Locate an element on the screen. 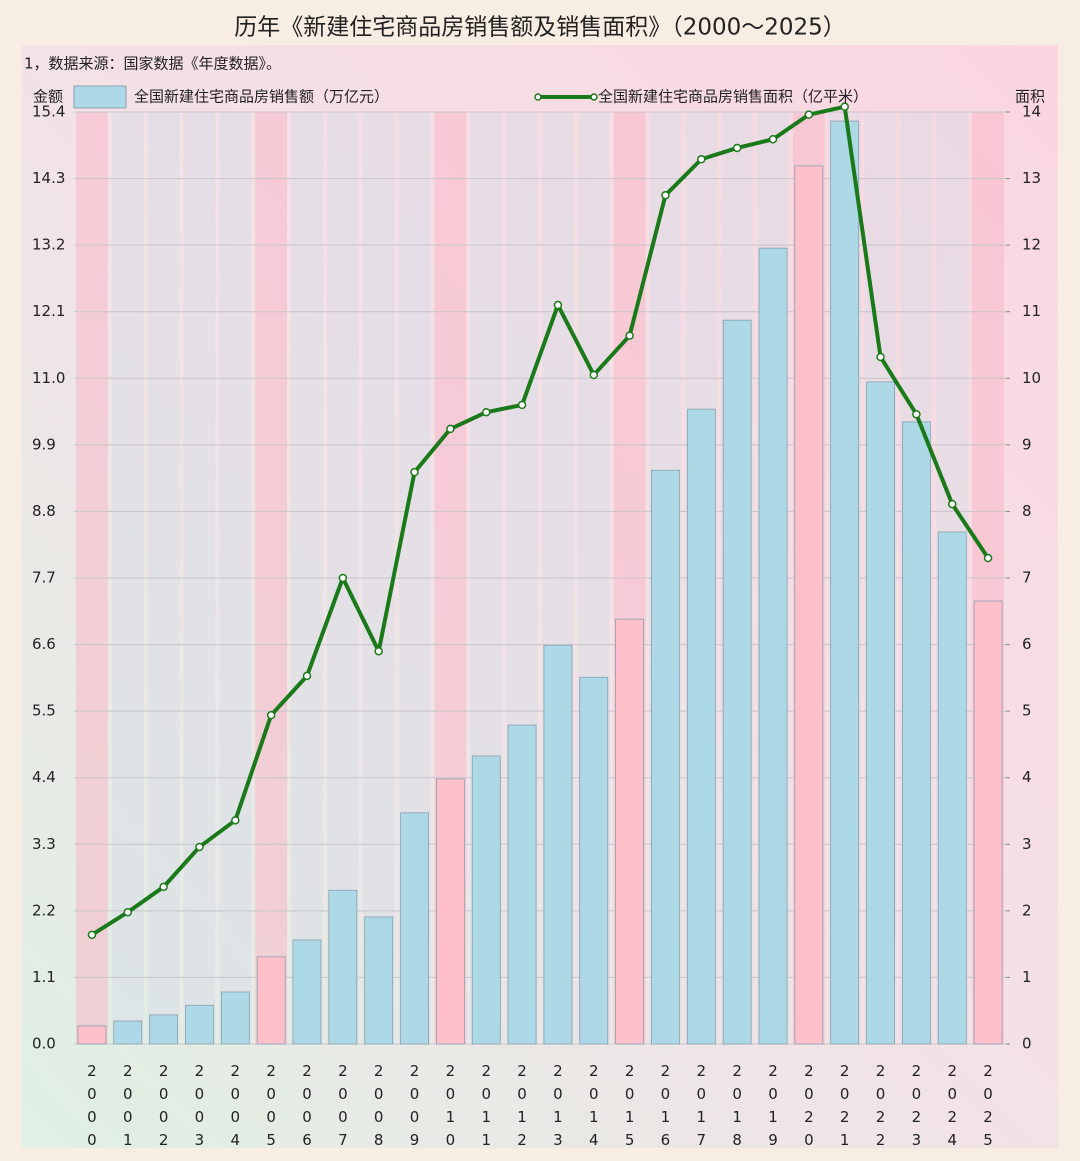  chart-title: 历年《新建住宅商品房销售额及销售面积》（2000～2025） is located at coordinates (540, 28).